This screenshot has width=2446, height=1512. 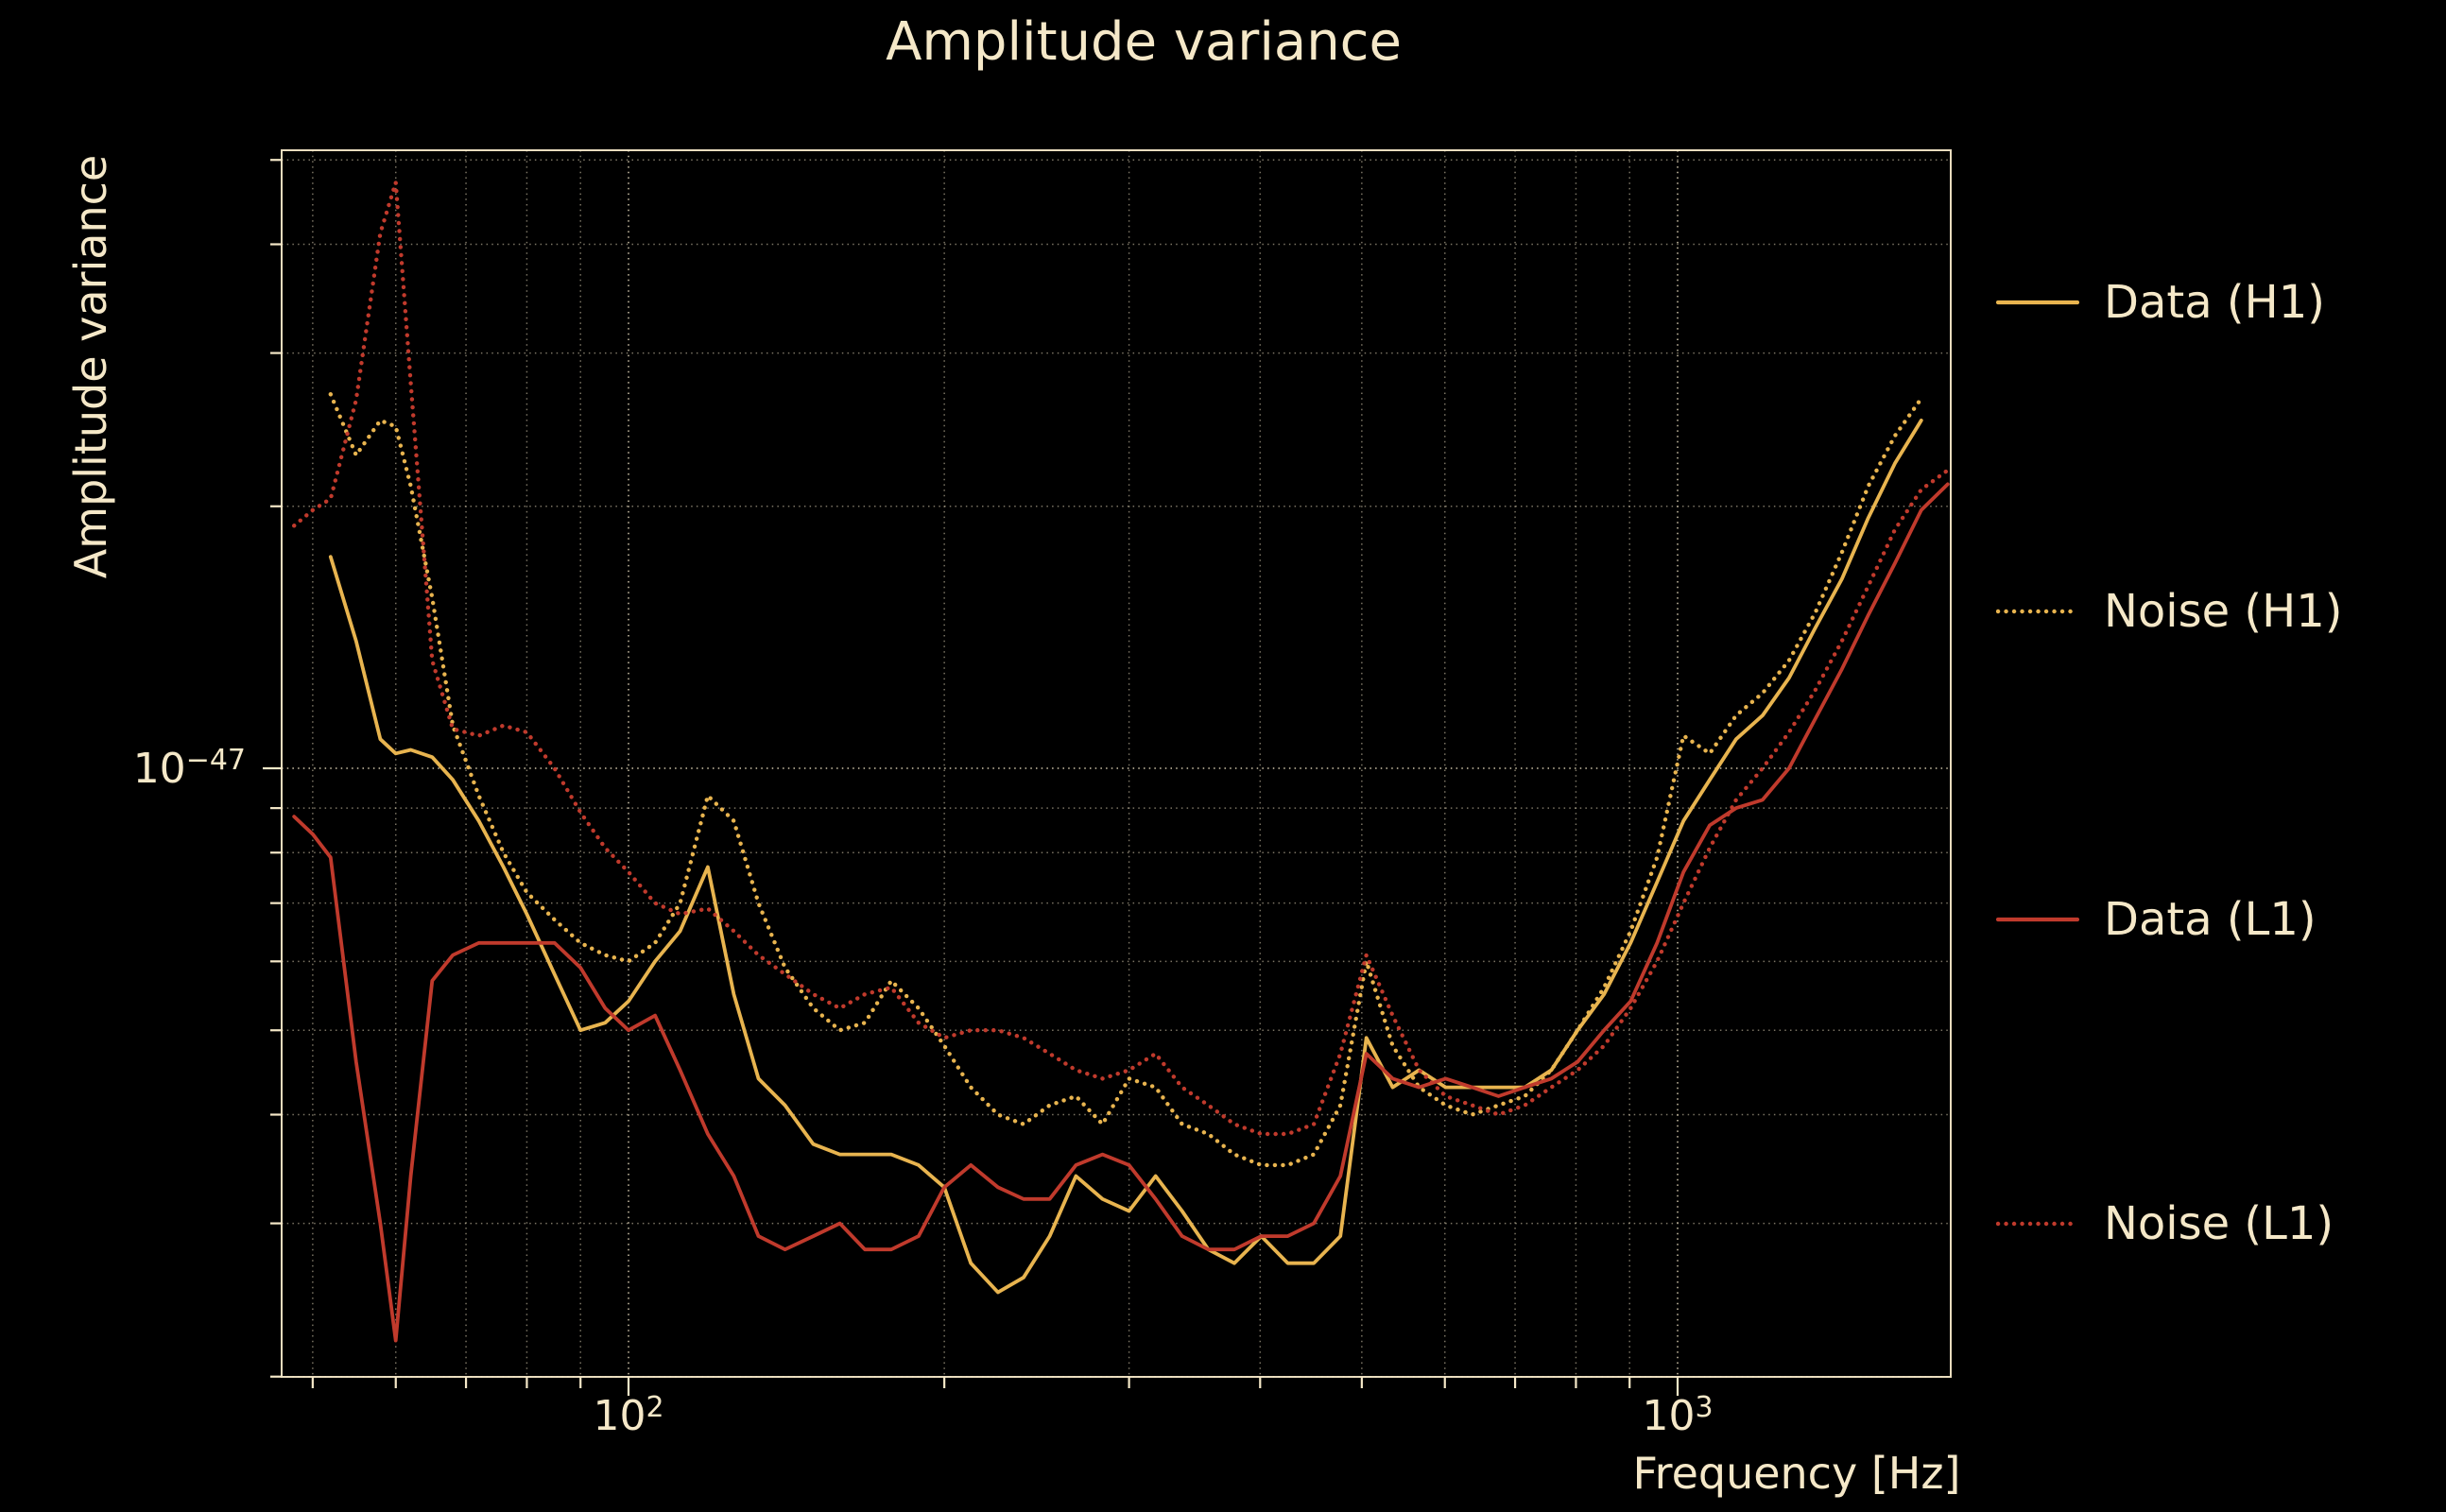 I want to click on legend-line-sample-dotted-red, so click(x=2037, y=1224).